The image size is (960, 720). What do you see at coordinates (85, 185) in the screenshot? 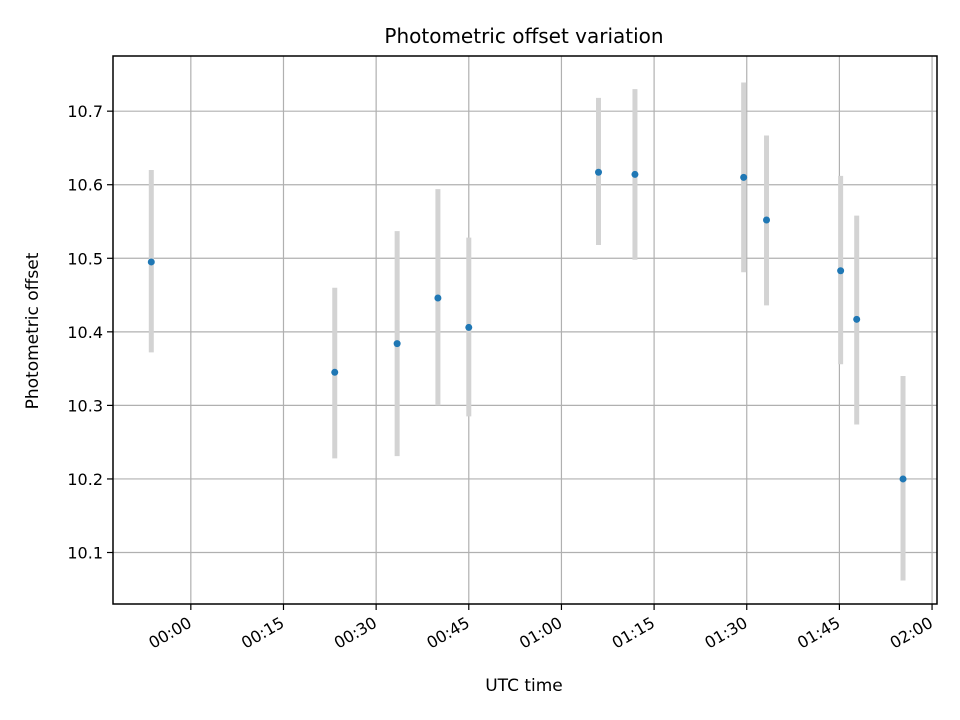
I see `y-tick-label: 10.6` at bounding box center [85, 185].